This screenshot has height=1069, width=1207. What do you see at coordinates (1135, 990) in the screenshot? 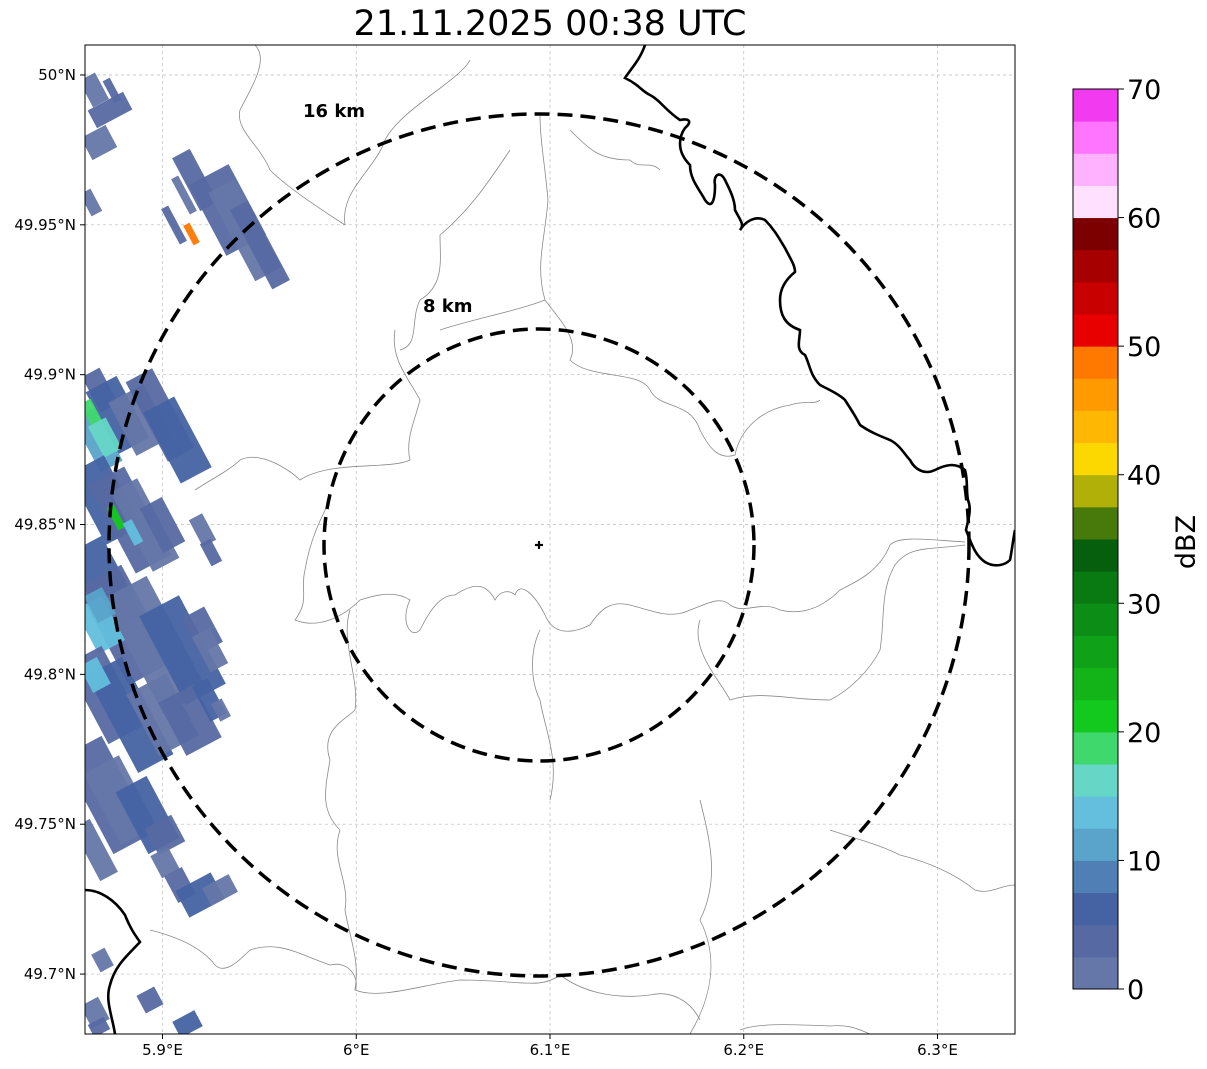
I see `colorbar-tick-label: 0` at bounding box center [1135, 990].